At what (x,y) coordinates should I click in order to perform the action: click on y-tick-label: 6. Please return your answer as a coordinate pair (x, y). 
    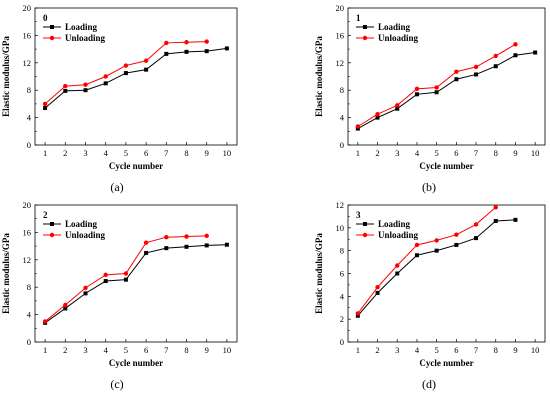
    Looking at the image, I should click on (342, 274).